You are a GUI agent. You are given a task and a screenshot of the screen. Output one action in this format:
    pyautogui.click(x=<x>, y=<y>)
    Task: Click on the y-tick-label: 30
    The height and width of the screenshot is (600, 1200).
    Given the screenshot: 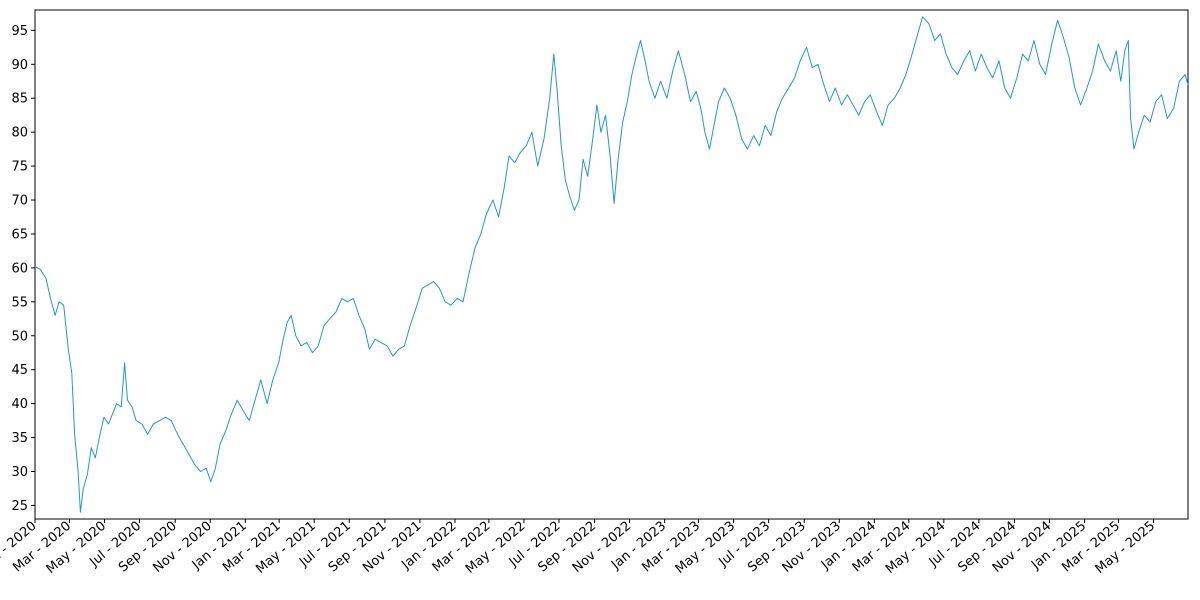 What is the action you would take?
    pyautogui.click(x=19, y=472)
    